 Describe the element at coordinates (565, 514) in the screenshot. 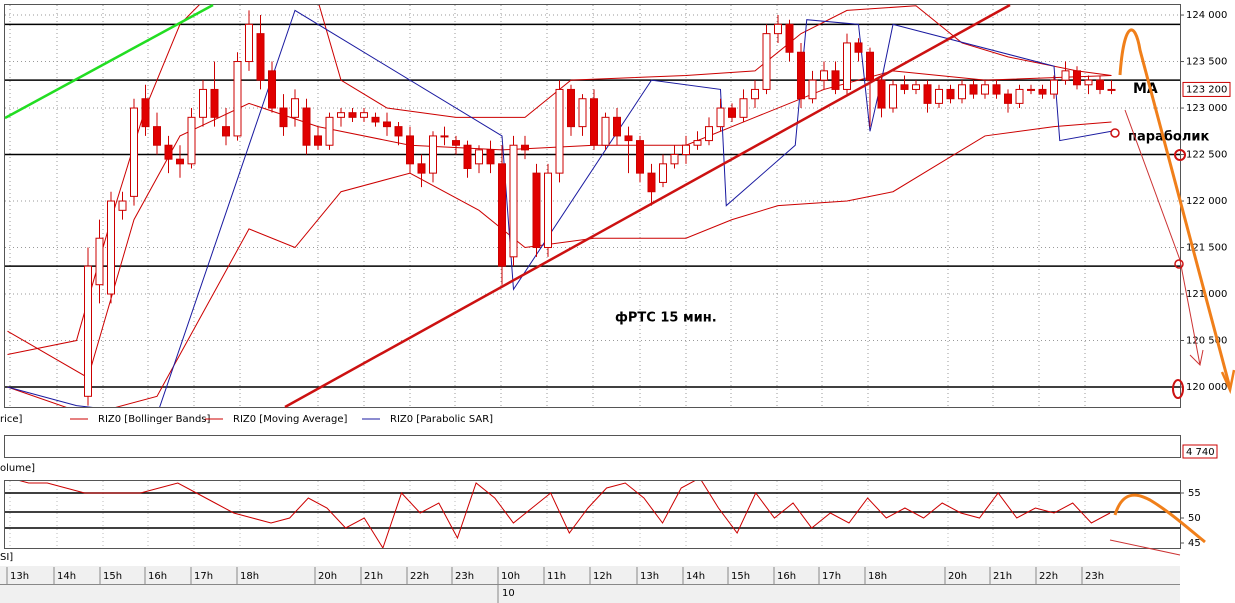

I see `rsi-line` at that location.